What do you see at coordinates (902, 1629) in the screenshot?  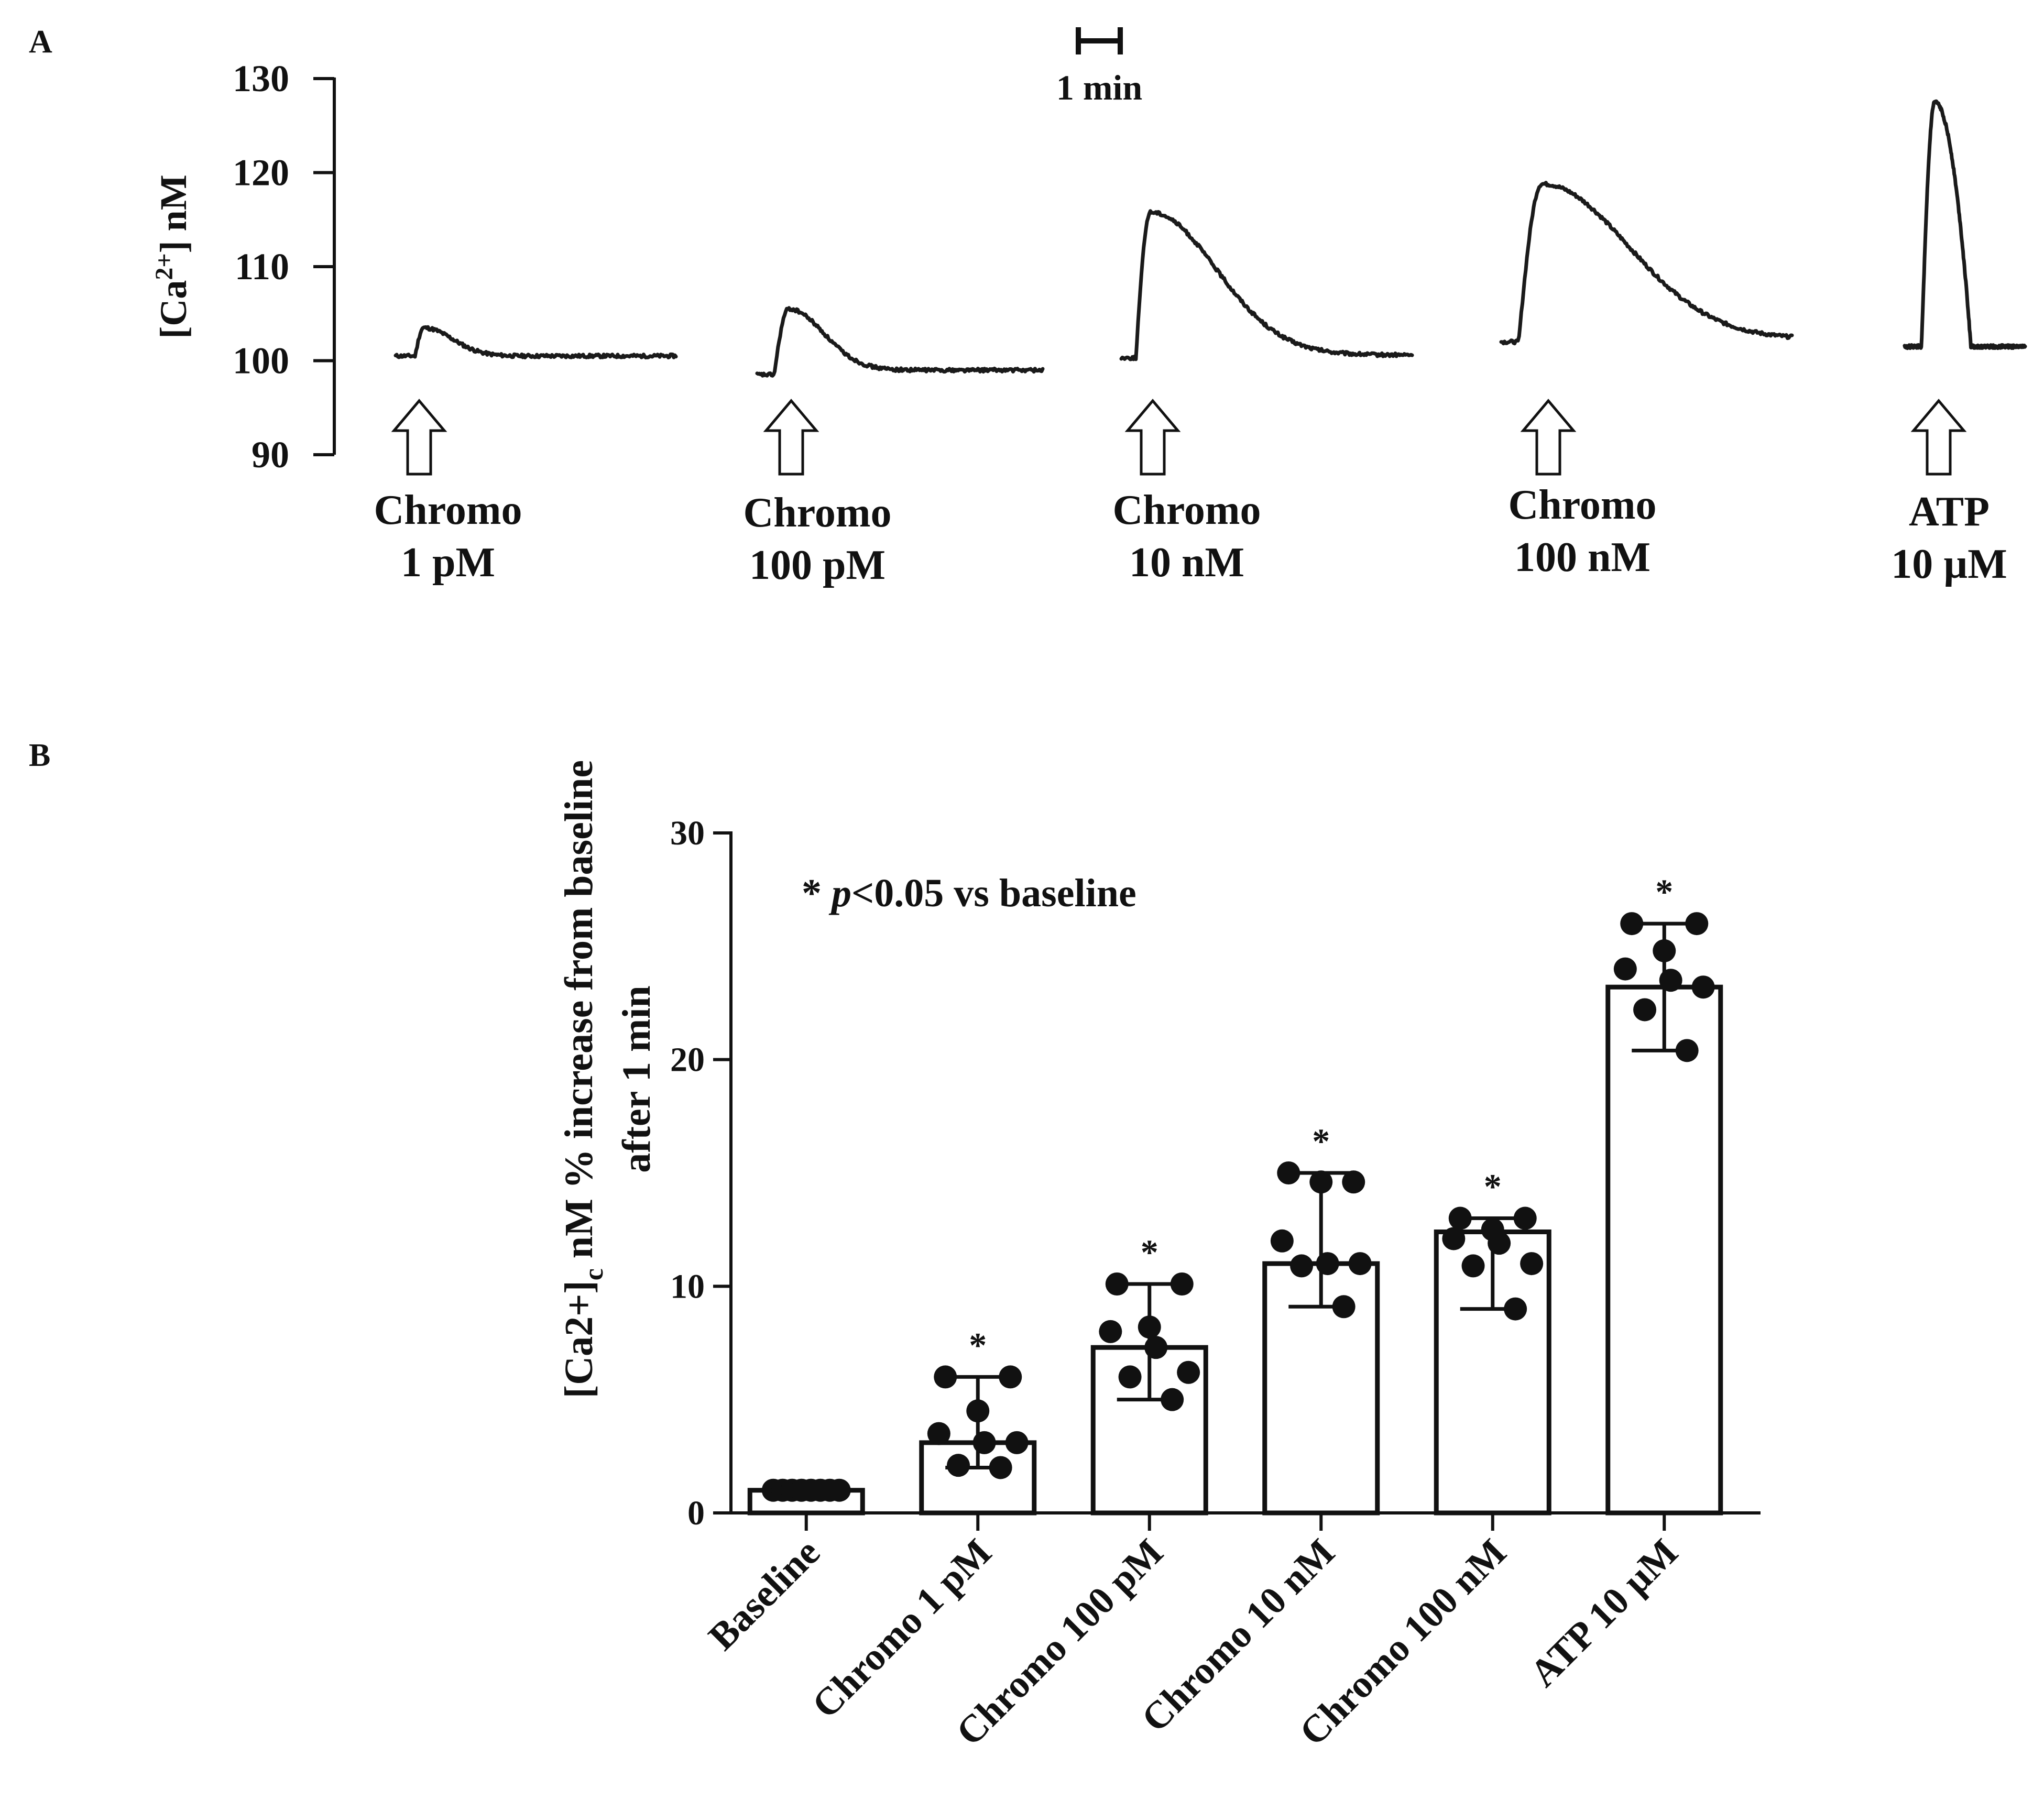 I see `category-label: Chromo 1 pM` at bounding box center [902, 1629].